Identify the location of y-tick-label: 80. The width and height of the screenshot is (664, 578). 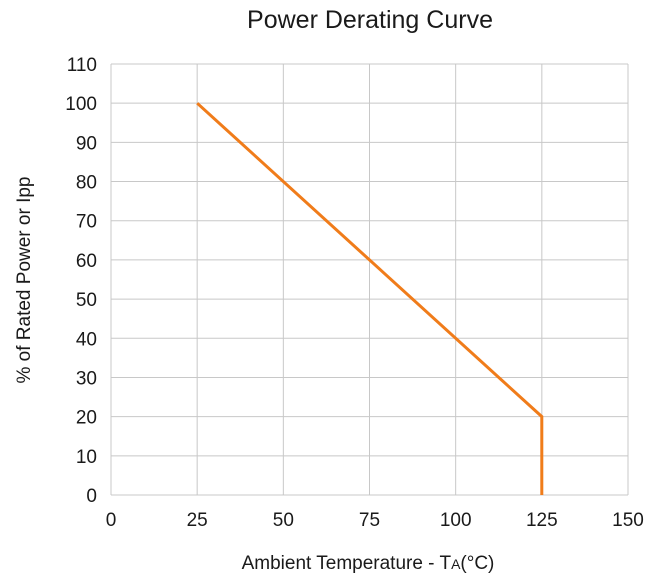
(86, 183).